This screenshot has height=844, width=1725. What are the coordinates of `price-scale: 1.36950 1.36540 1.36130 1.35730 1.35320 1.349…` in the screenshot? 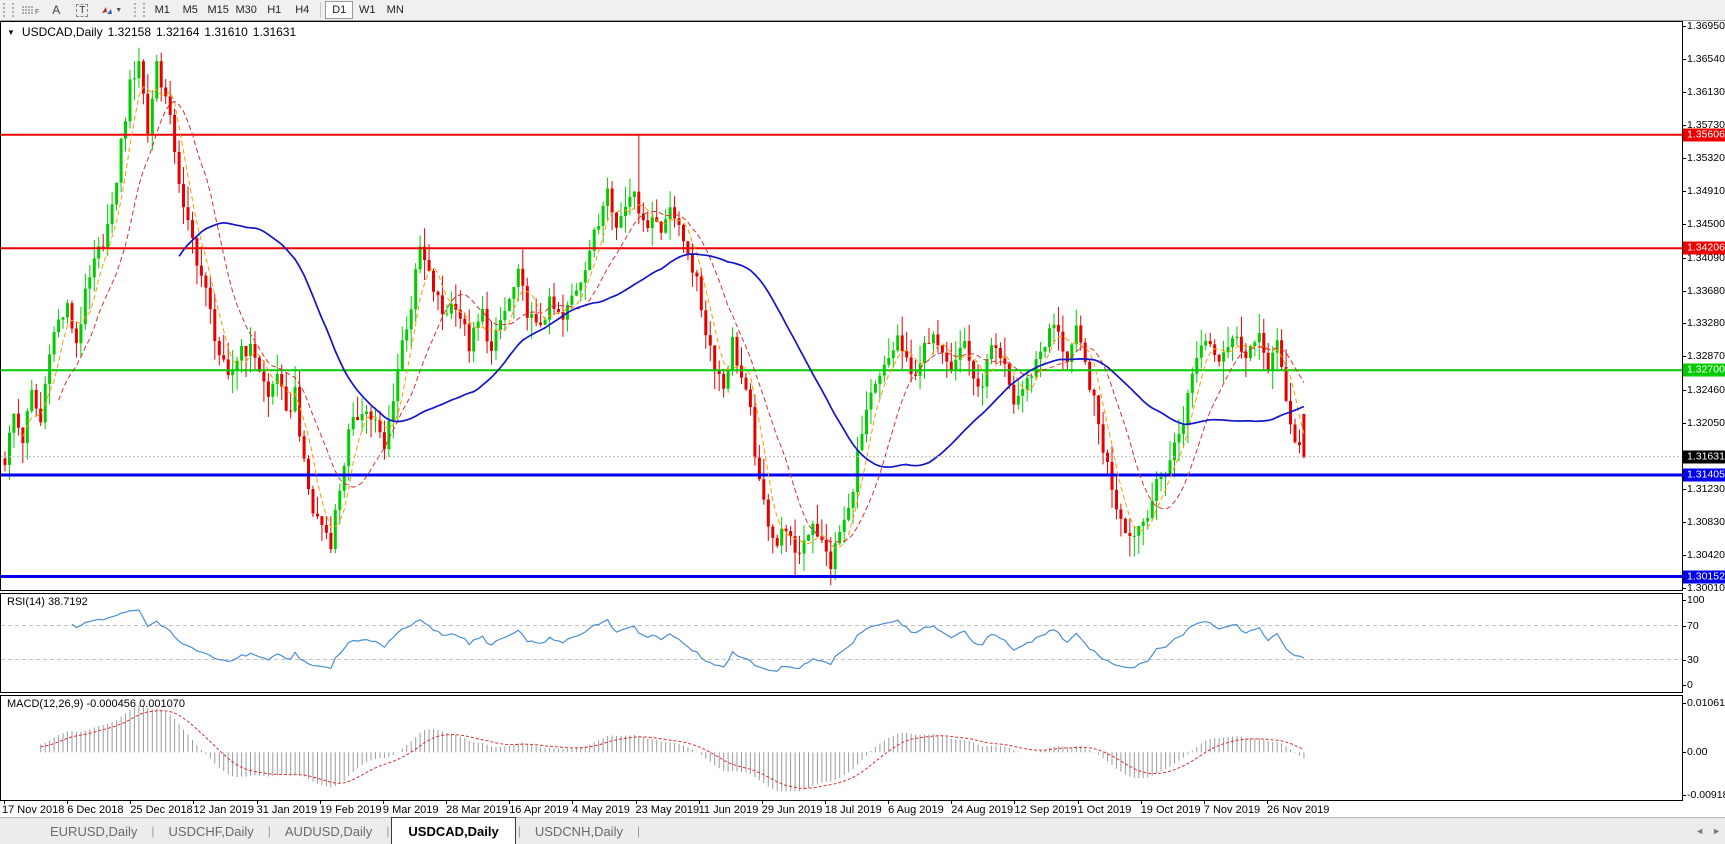 It's located at (1703, 410).